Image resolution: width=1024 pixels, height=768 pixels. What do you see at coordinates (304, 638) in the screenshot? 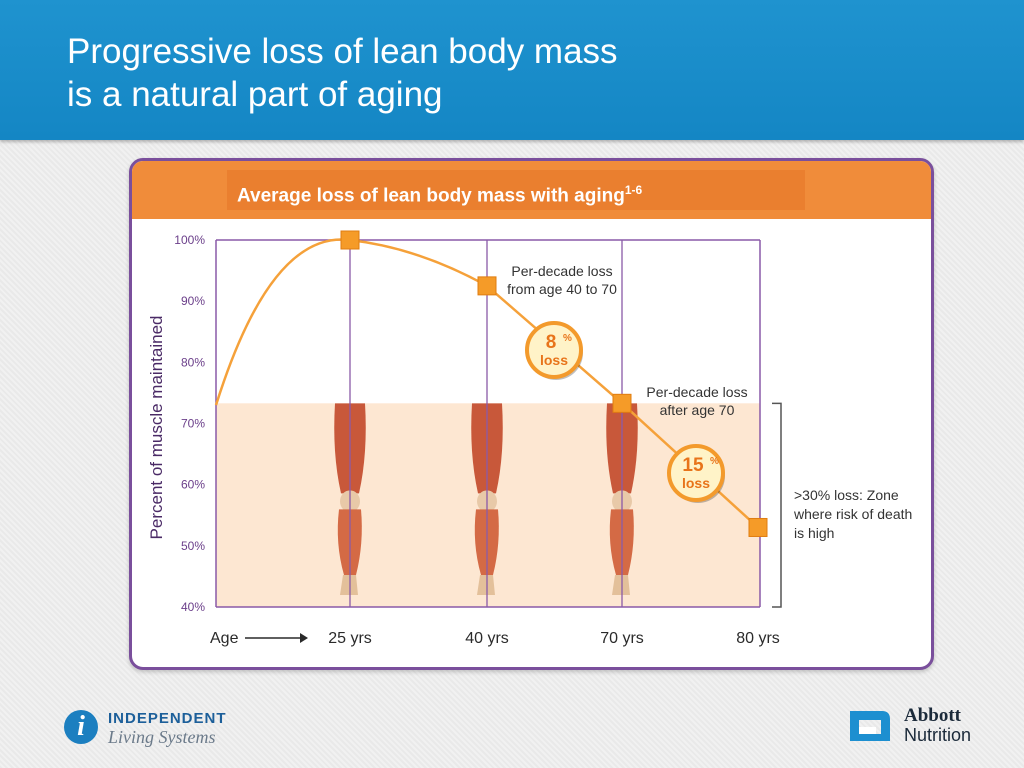
I see `x-axis-arrowhead` at bounding box center [304, 638].